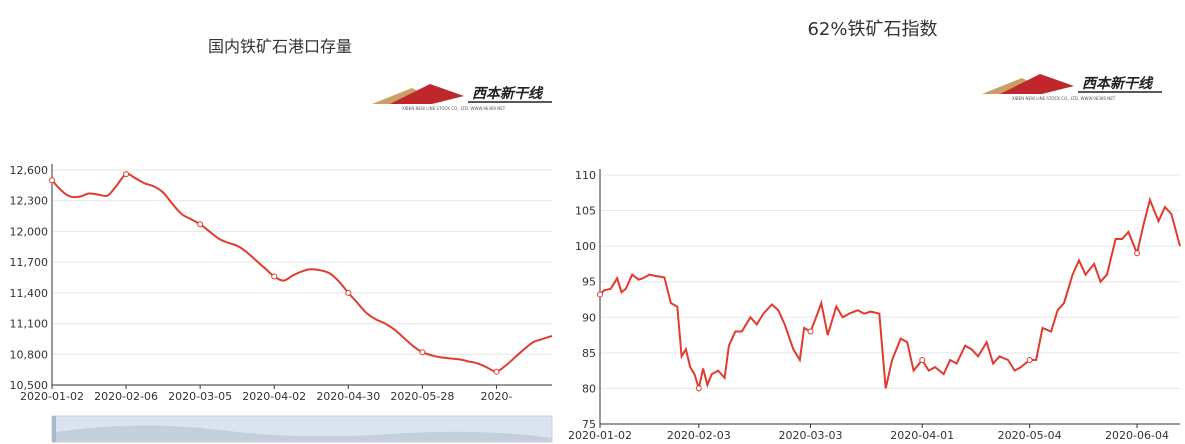 The width and height of the screenshot is (1185, 444). Describe the element at coordinates (496, 396) in the screenshot. I see `x-tick-label: 2020-` at that location.